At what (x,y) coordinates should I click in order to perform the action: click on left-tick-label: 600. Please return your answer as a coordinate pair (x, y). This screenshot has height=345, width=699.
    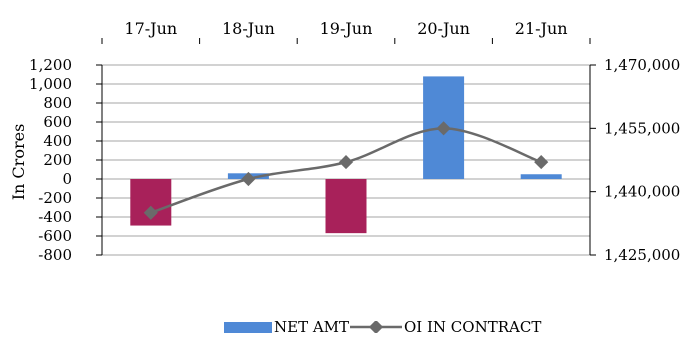
    Looking at the image, I should click on (57, 122).